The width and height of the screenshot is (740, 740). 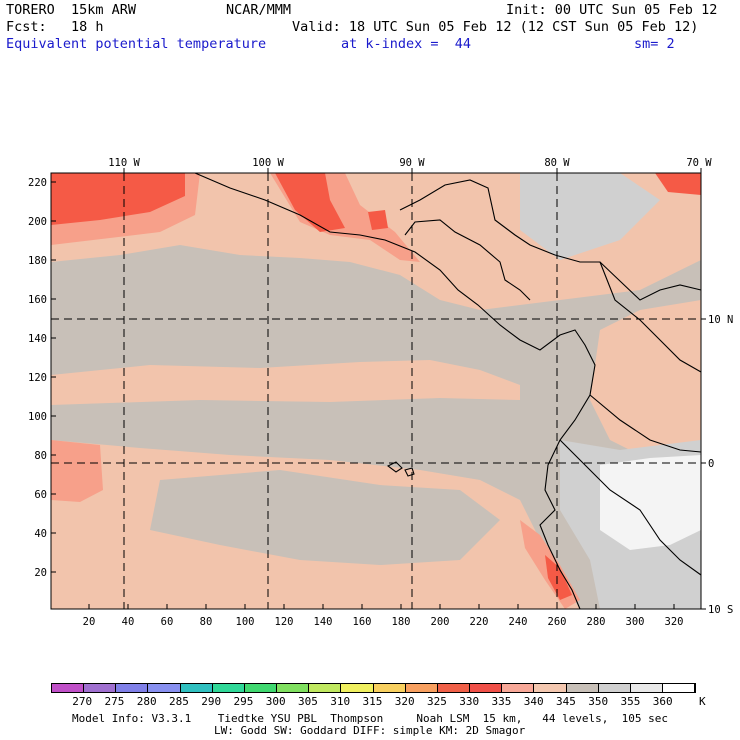 What do you see at coordinates (404, 701) in the screenshot?
I see `colorbar-label: 320` at bounding box center [404, 701].